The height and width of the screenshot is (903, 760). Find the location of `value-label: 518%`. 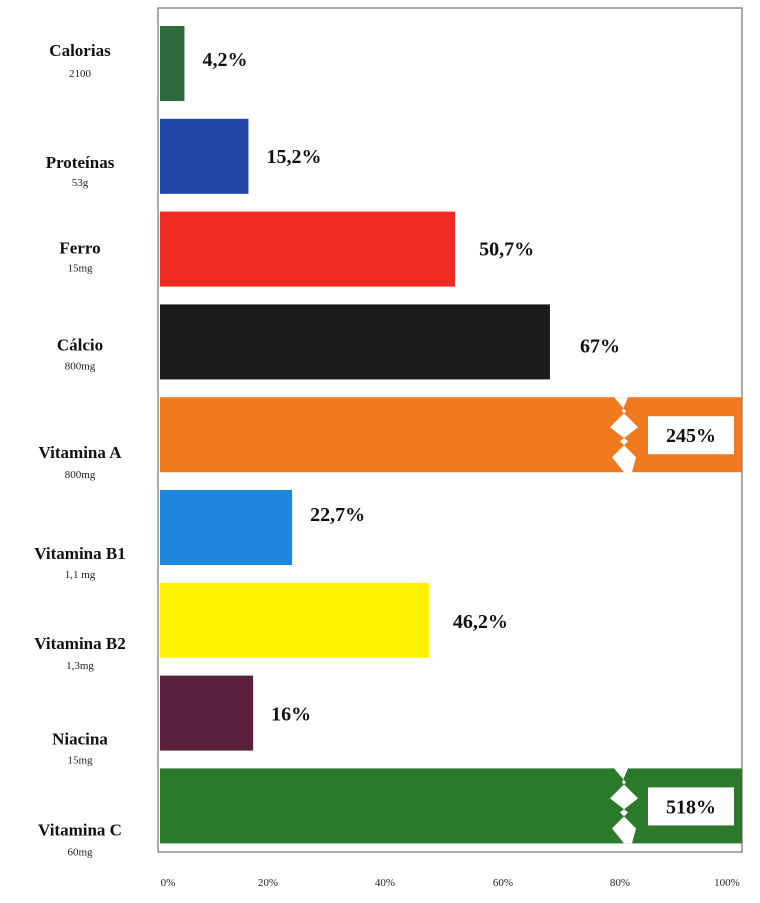

value-label: 518% is located at coordinates (691, 807).